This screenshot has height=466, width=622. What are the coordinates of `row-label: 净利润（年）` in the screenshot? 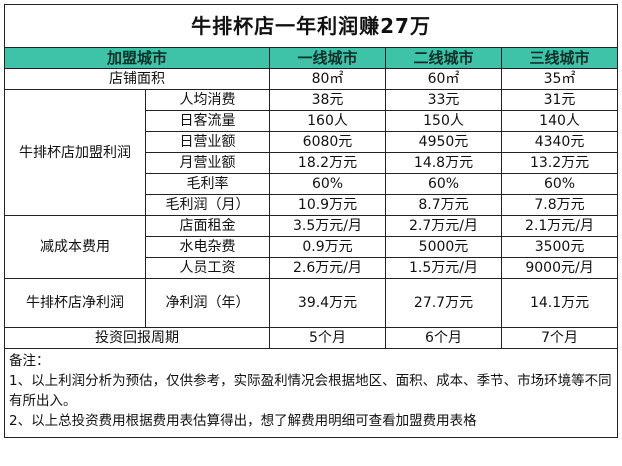 It's located at (207, 303).